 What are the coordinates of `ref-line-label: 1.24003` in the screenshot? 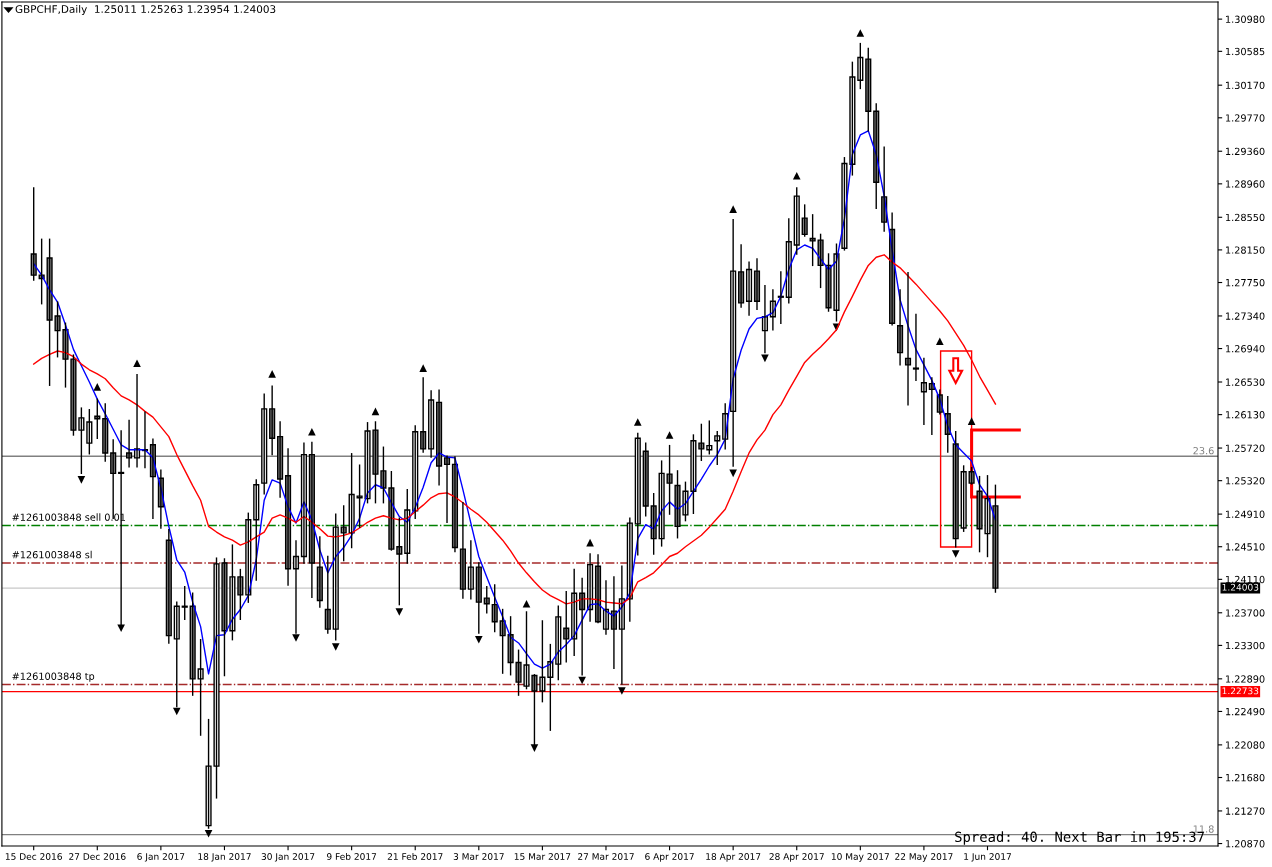 It's located at (1240, 587).